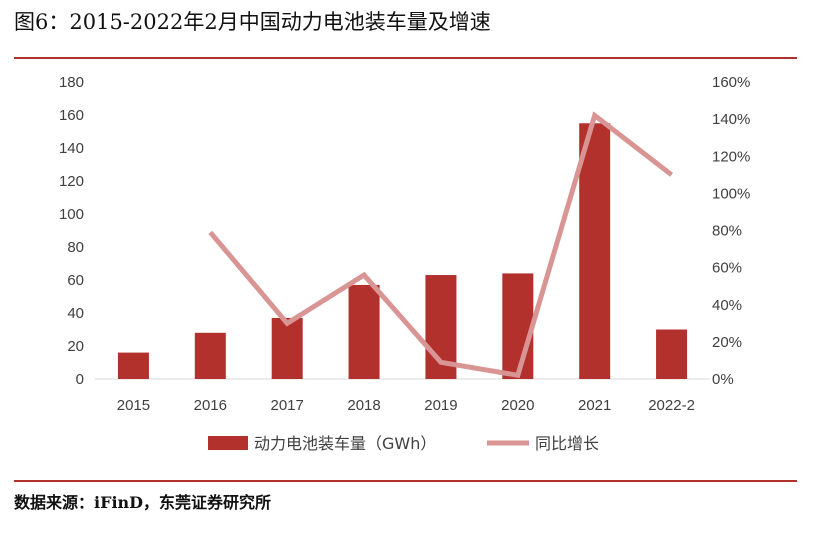  What do you see at coordinates (727, 268) in the screenshot?
I see `right-tick-label: 60%` at bounding box center [727, 268].